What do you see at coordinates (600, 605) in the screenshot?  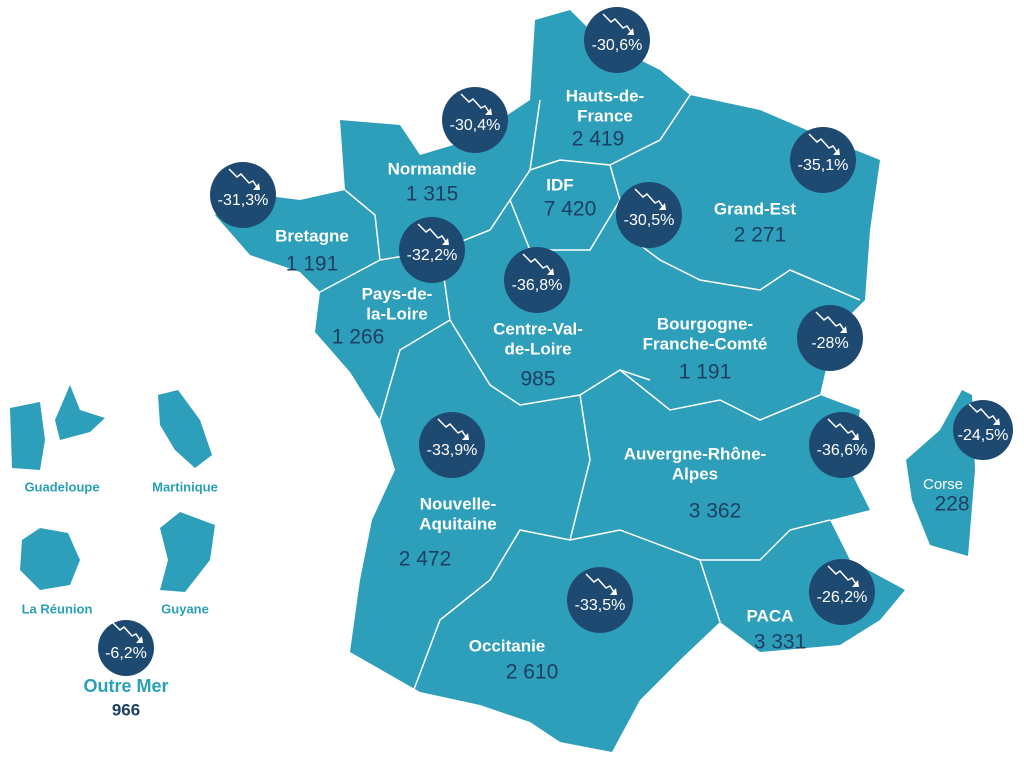 I see `change-label: -33,5%` at bounding box center [600, 605].